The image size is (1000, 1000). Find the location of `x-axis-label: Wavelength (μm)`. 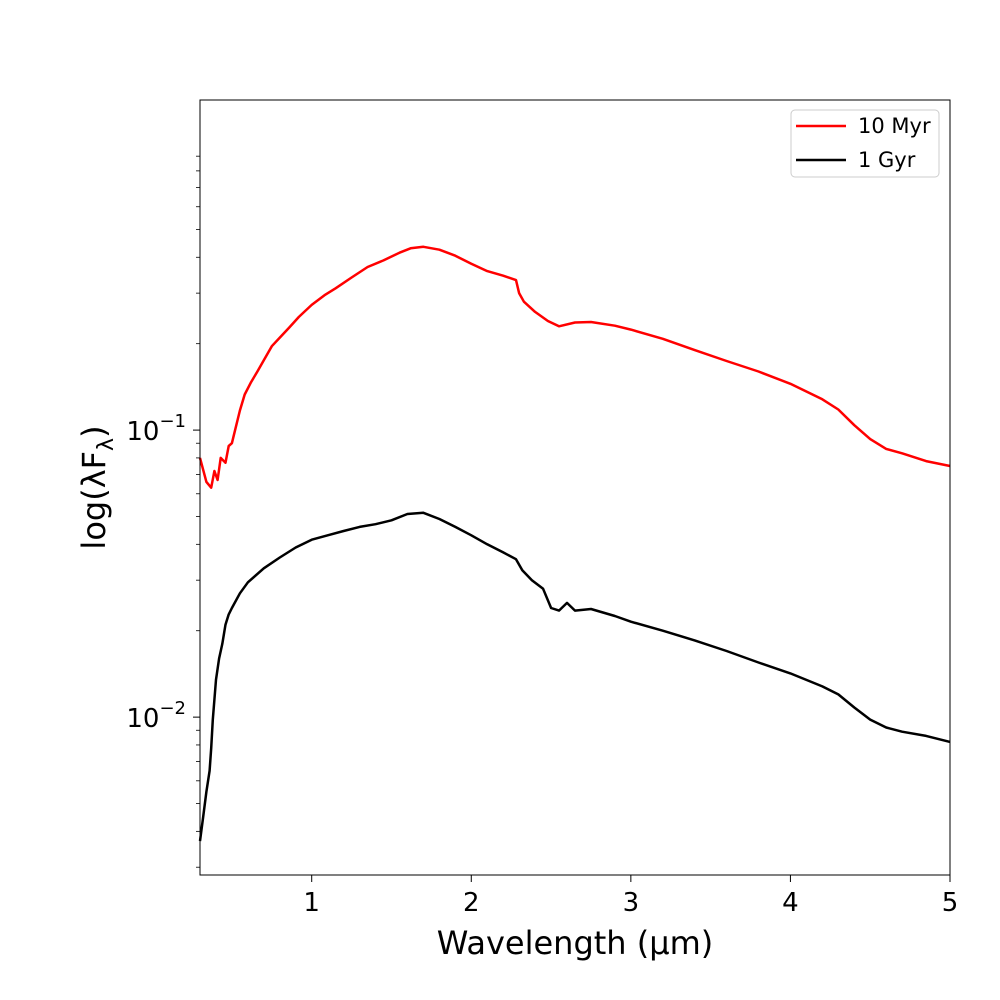

x-axis-label: Wavelength (μm) is located at coordinates (575, 943).